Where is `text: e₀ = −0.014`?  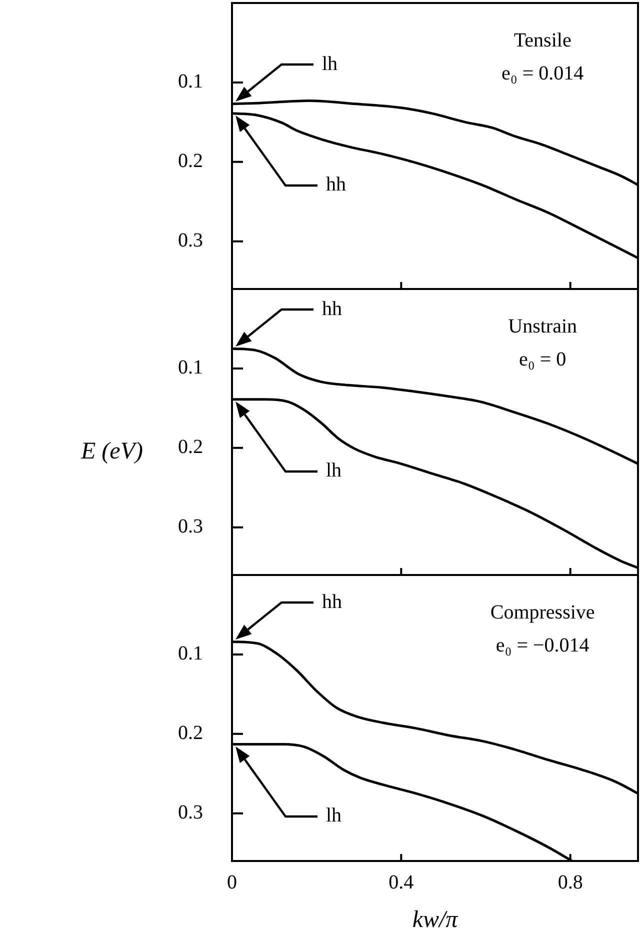
text: e₀ = −0.014 is located at coordinates (543, 645).